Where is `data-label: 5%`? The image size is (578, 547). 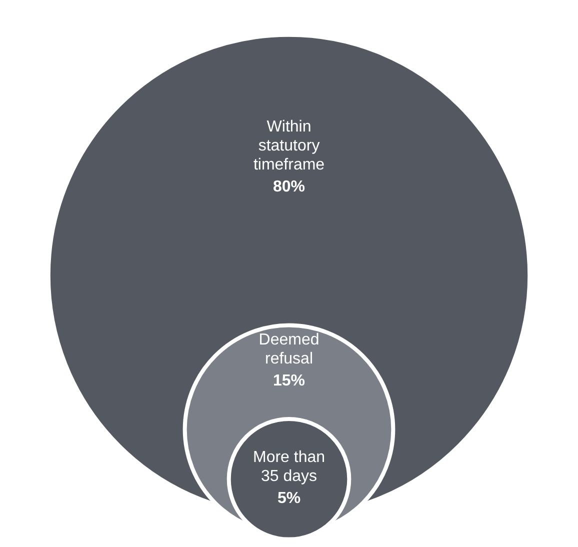 data-label: 5% is located at coordinates (289, 499).